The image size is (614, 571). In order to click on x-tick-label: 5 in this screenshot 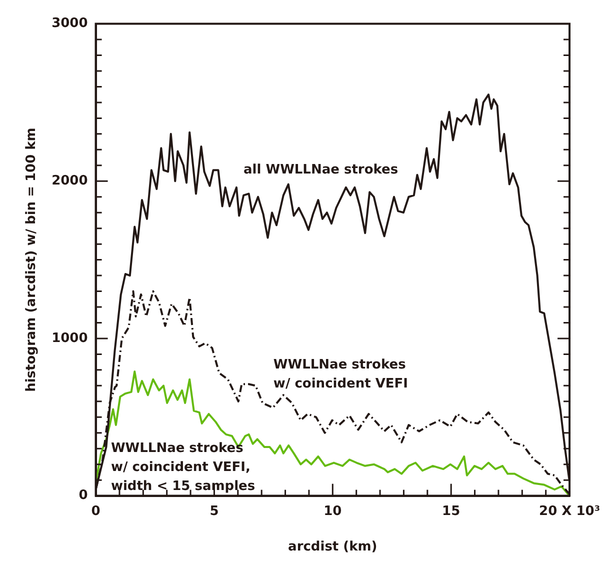, I will do `click(214, 511)`.